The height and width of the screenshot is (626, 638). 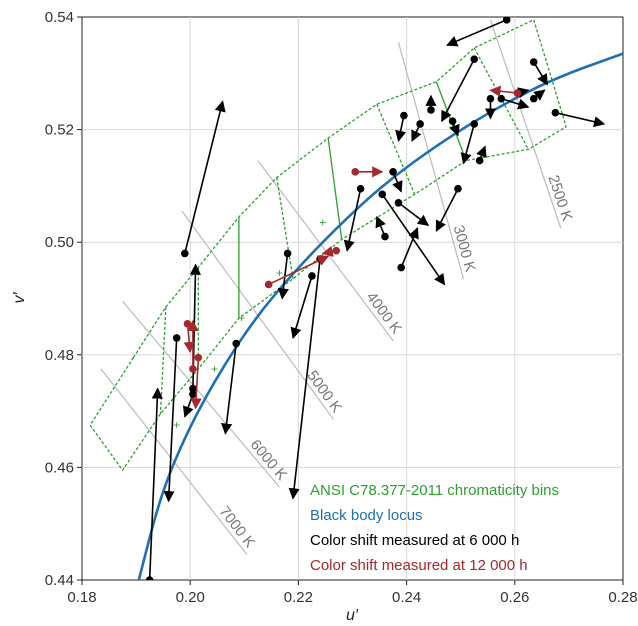 I want to click on y-tick-label: 0.52, so click(x=59, y=130).